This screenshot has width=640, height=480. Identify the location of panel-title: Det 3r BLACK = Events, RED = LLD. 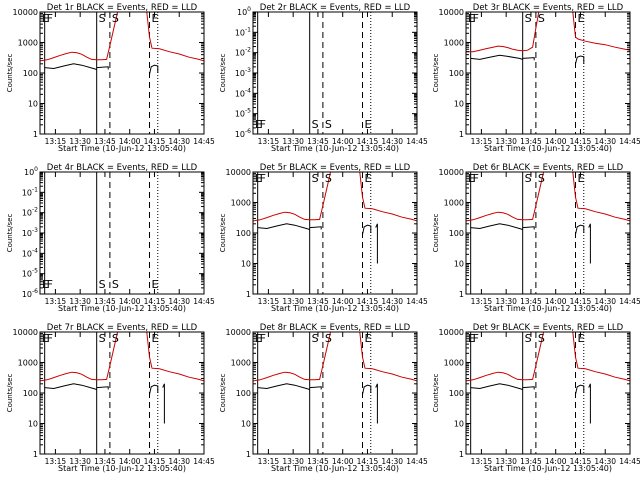
(548, 8).